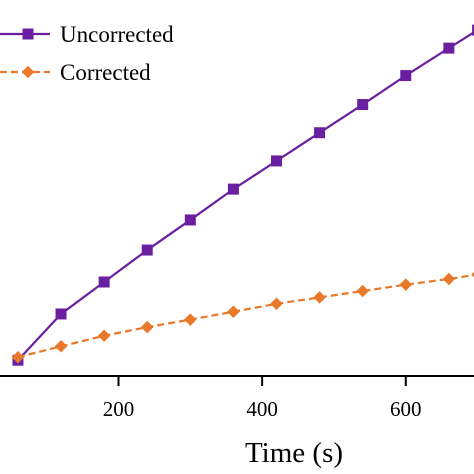 Image resolution: width=474 pixels, height=474 pixels. I want to click on x-tick-label: 400, so click(262, 409).